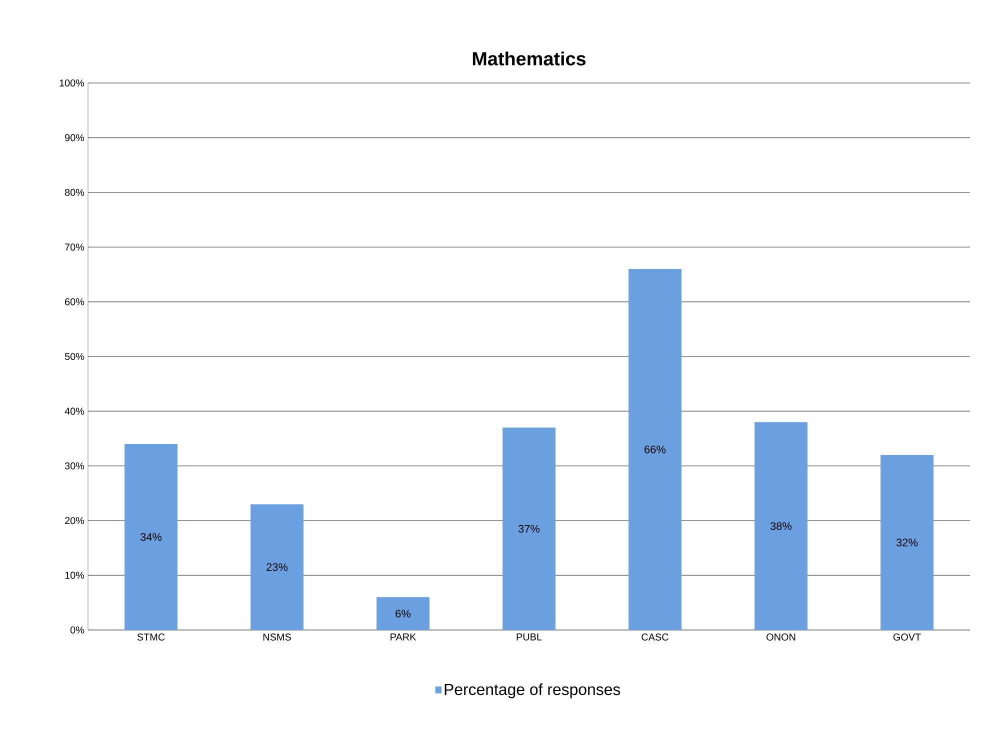  I want to click on y-tick-label: 40%, so click(74, 411).